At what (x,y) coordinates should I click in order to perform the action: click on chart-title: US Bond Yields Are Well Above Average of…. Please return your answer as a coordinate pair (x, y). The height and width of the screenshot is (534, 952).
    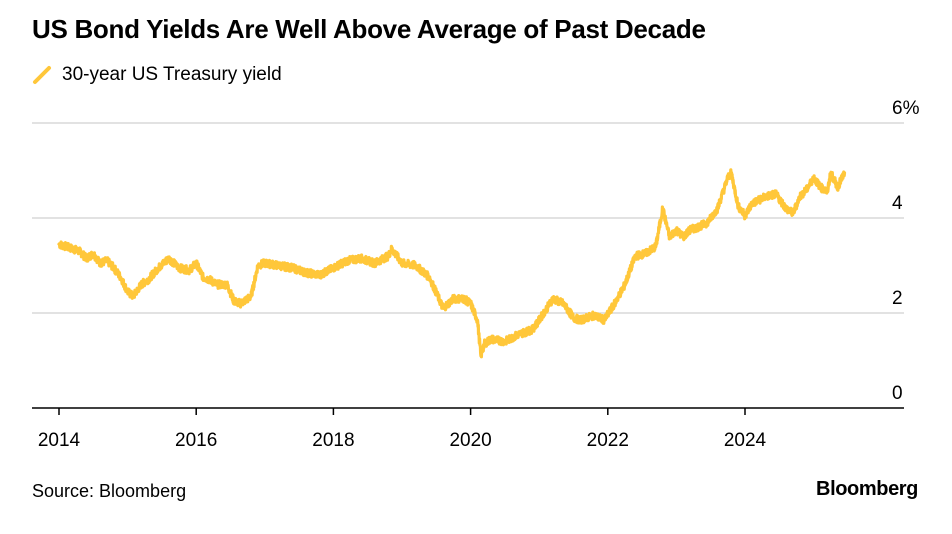
    Looking at the image, I should click on (369, 29).